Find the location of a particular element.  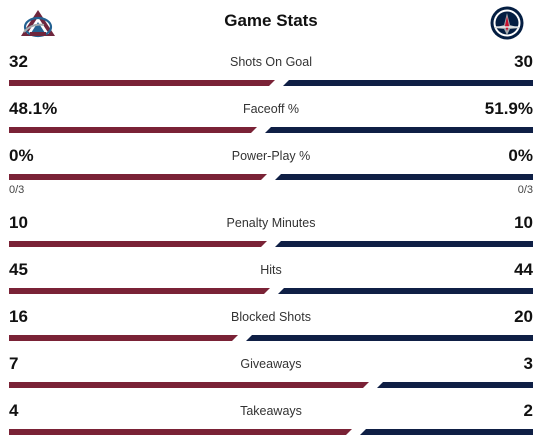

jets-logo-icon is located at coordinates (507, 23).